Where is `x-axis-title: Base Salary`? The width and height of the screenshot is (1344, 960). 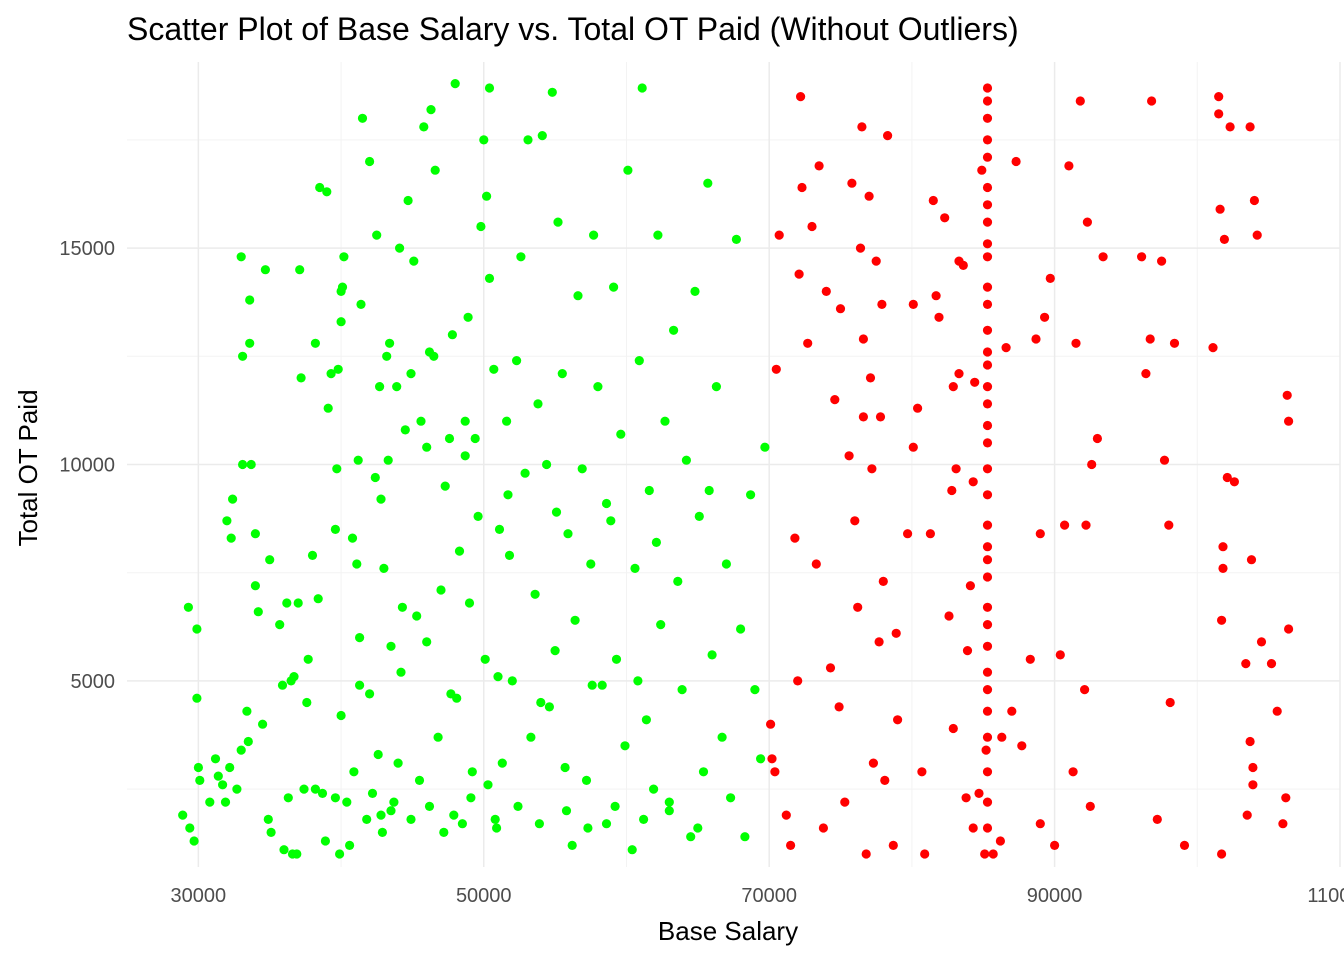
x-axis-title: Base Salary is located at coordinates (728, 931).